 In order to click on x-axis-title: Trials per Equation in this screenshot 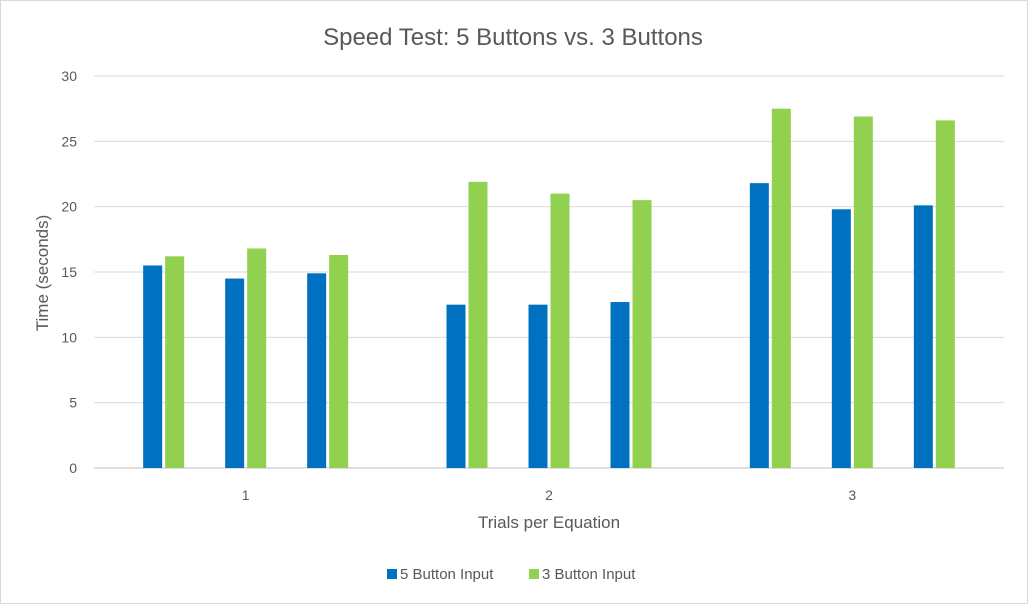, I will do `click(549, 522)`.